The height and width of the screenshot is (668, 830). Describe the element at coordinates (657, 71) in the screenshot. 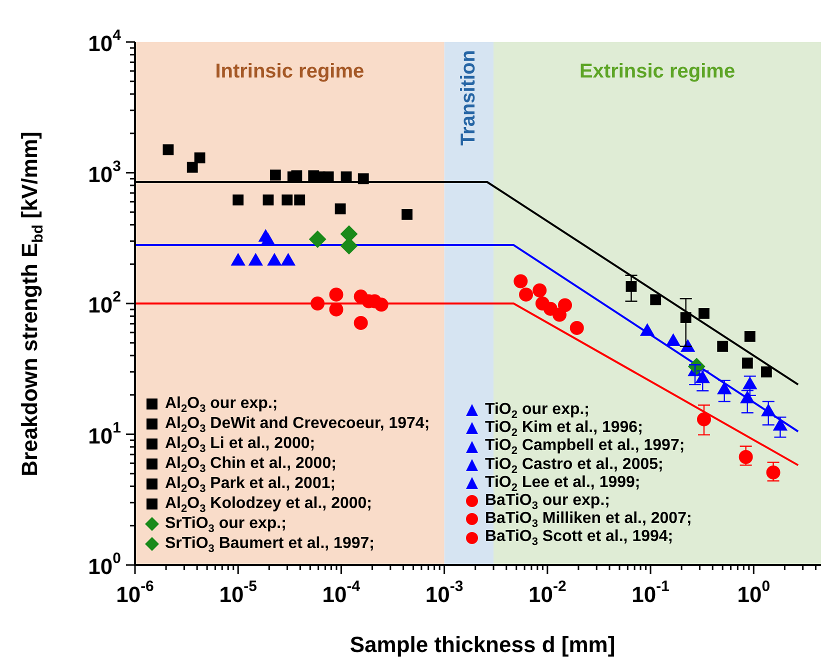

I see `band-label: Extrinsic regime` at that location.